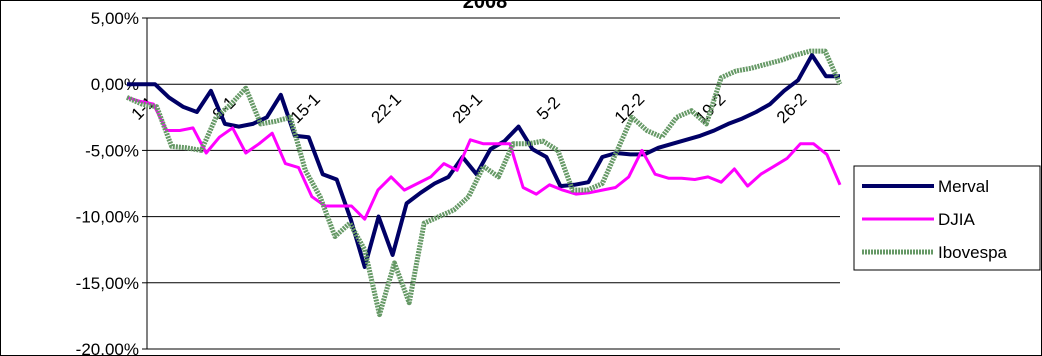  I want to click on axes, so click(145, 183).